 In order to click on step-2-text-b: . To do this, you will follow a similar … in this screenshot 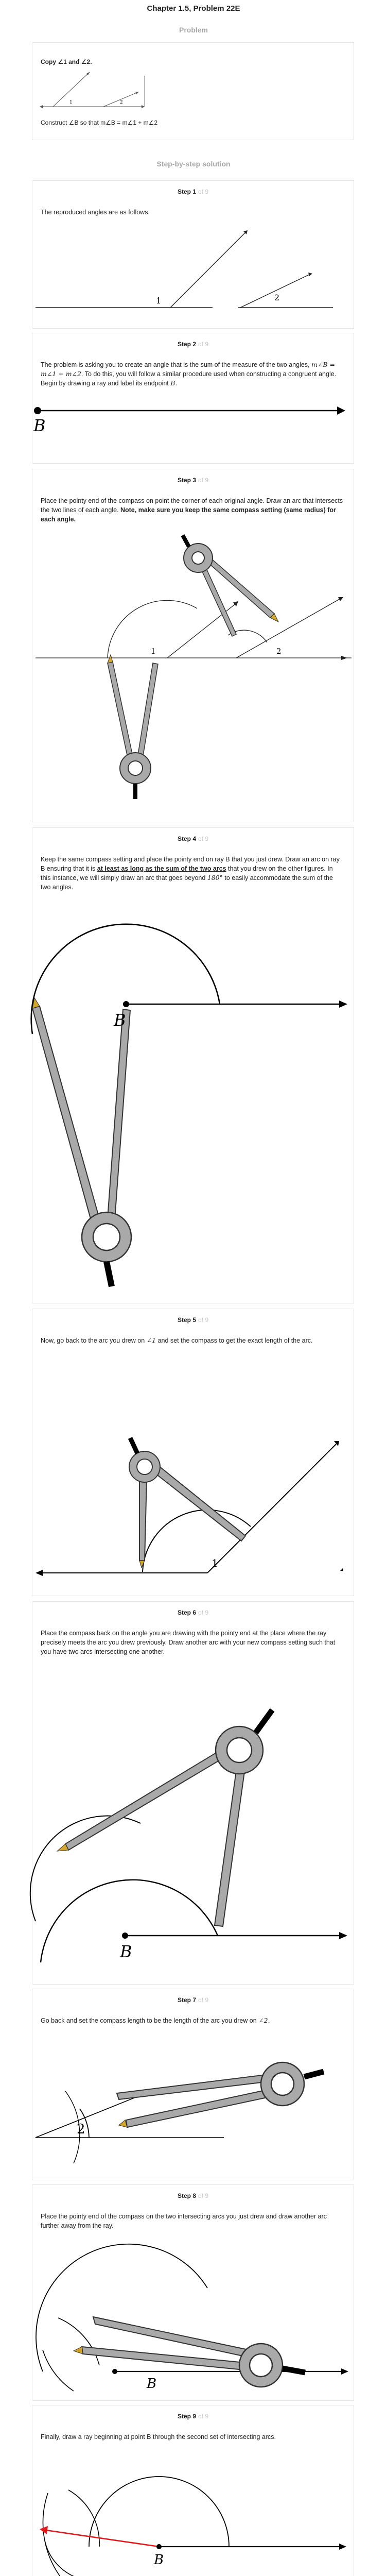, I will do `click(189, 378)`.